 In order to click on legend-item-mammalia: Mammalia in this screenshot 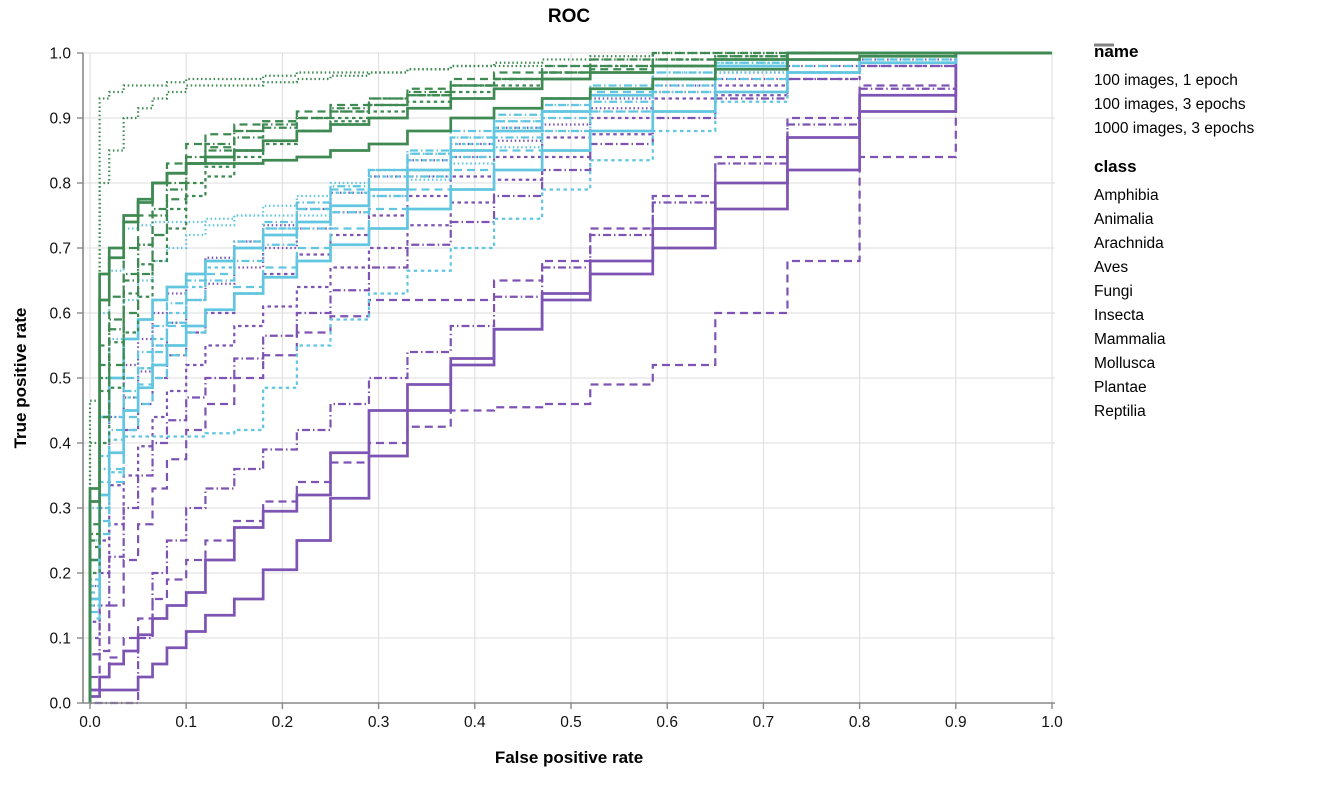, I will do `click(1214, 198)`.